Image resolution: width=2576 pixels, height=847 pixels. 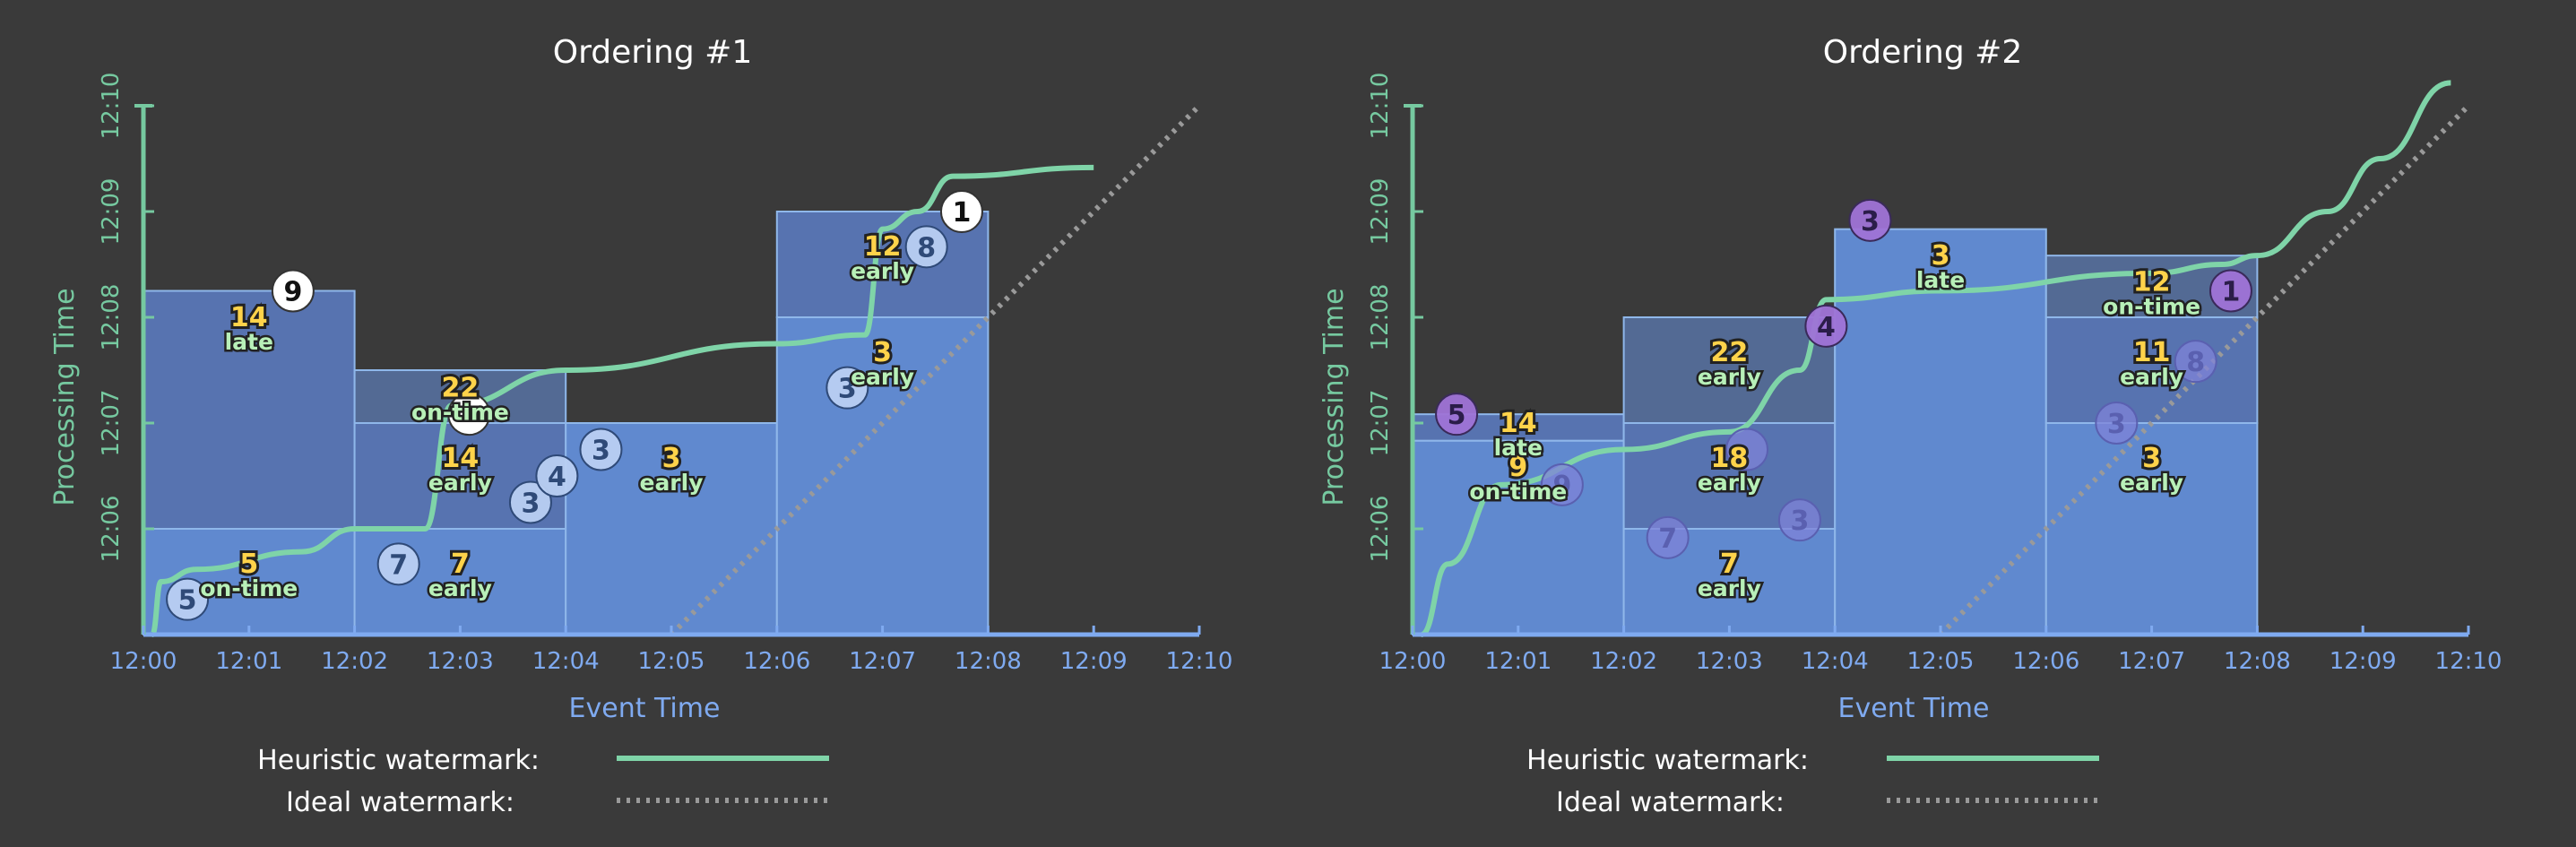 I want to click on result-value: 3, so click(x=882, y=352).